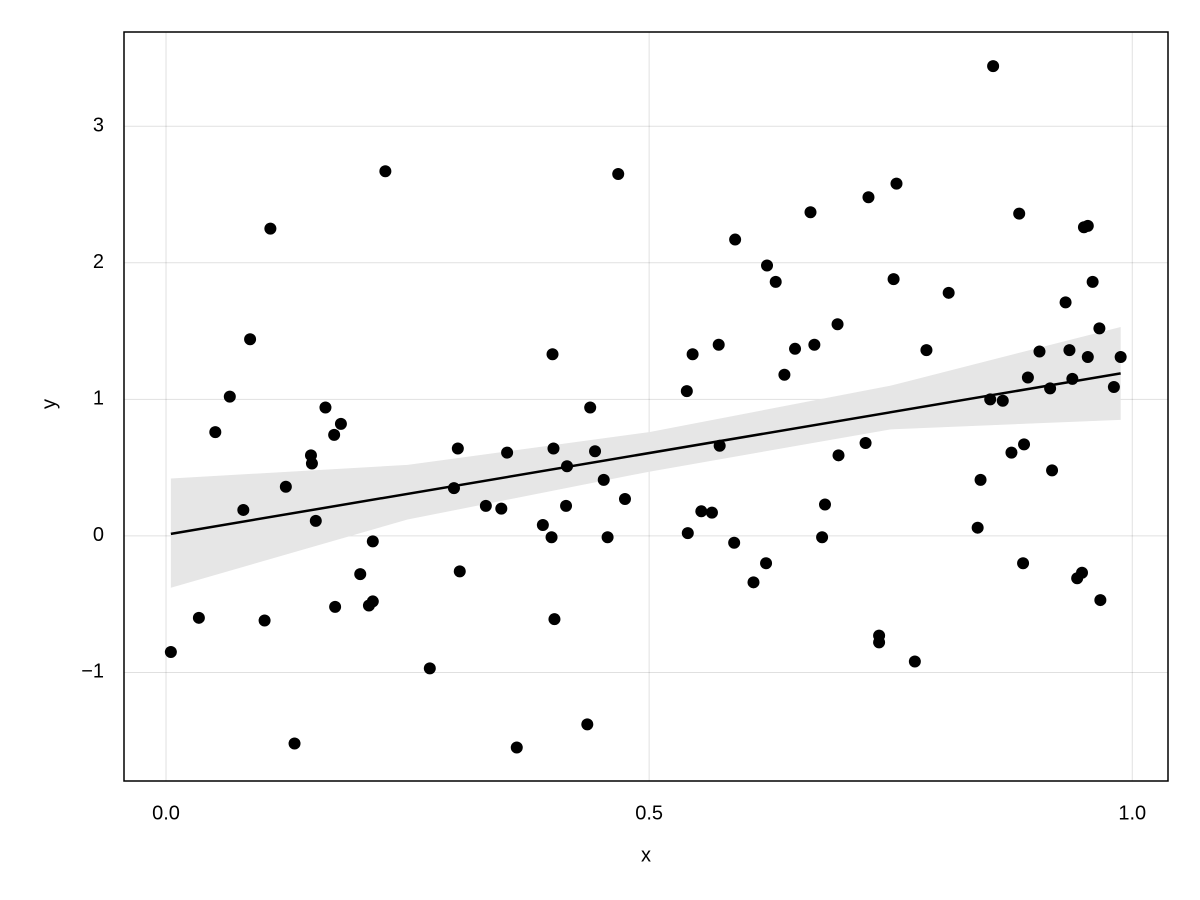 The width and height of the screenshot is (1200, 900). Describe the element at coordinates (646, 855) in the screenshot. I see `x-axis-label: x` at that location.